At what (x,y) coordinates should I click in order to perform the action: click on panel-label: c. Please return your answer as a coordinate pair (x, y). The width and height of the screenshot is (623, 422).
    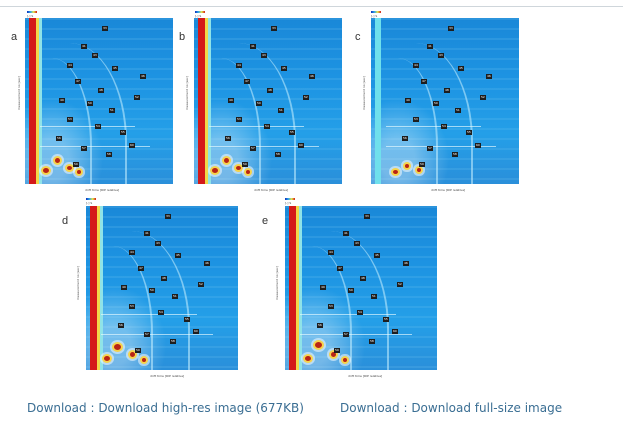
    Looking at the image, I should click on (358, 37).